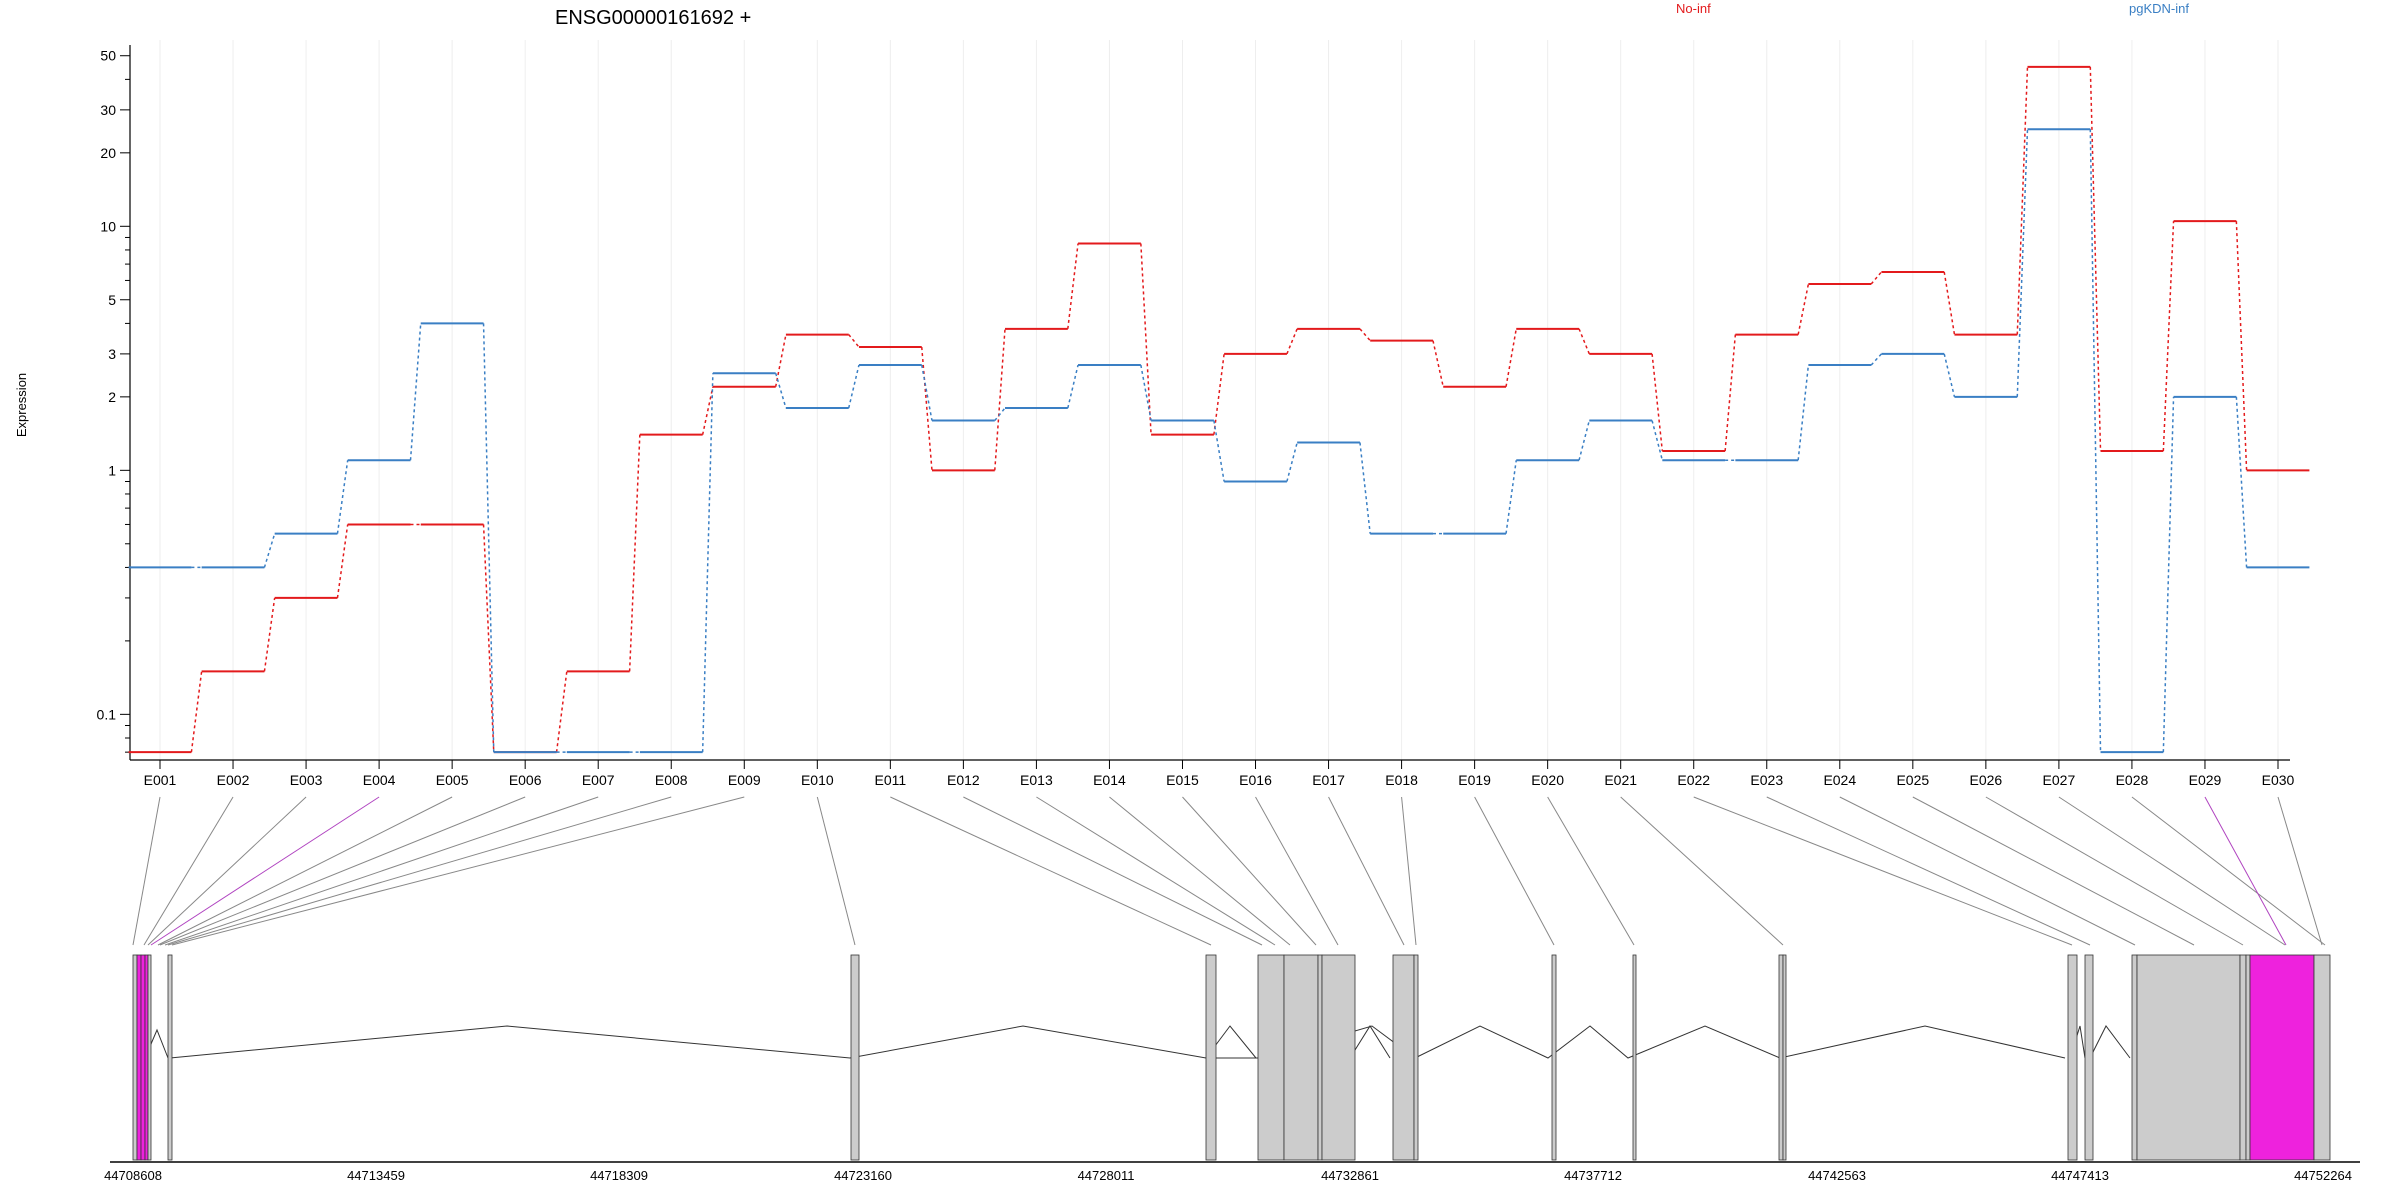 This screenshot has width=2400, height=1200. I want to click on genome-tick-label: 44713459, so click(376, 1175).